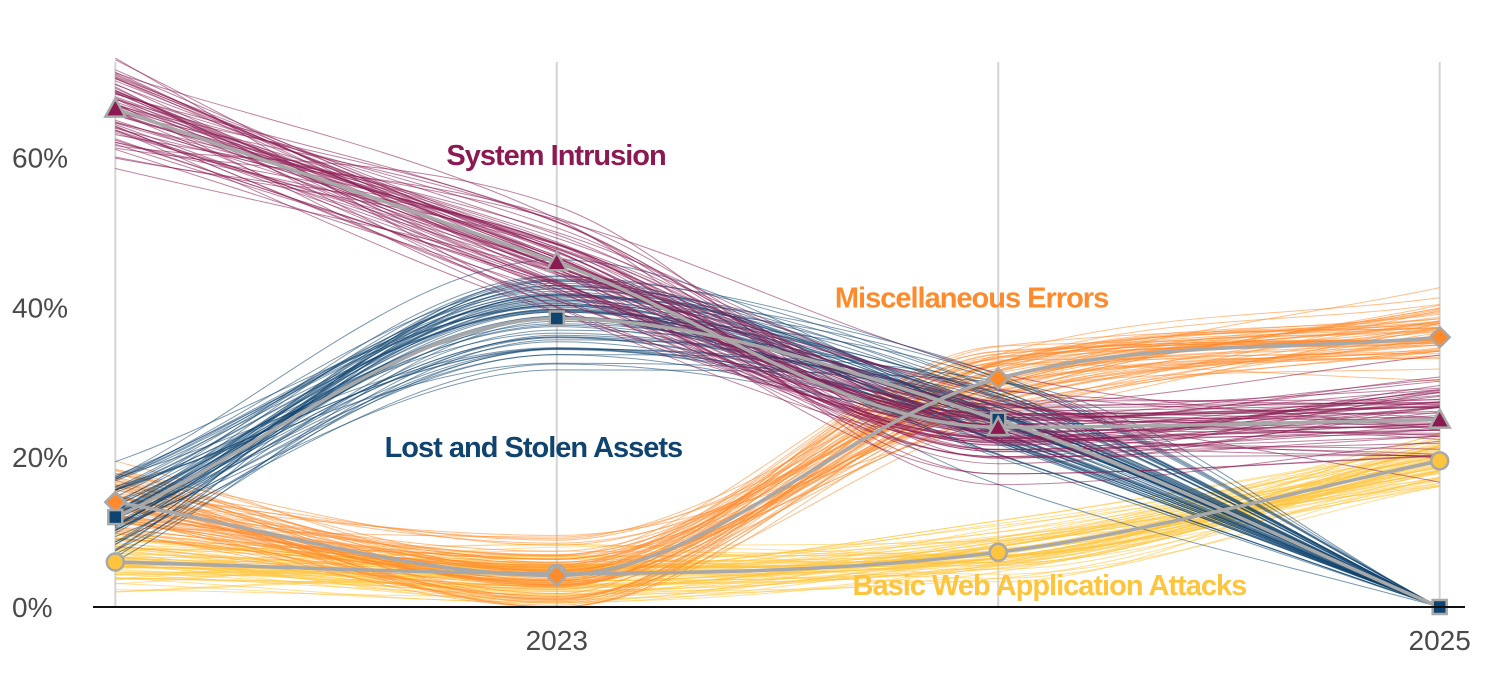 This screenshot has height=675, width=1500. Describe the element at coordinates (40, 382) in the screenshot. I see `y-tick-labels: 0% 20% 40% 60%` at that location.